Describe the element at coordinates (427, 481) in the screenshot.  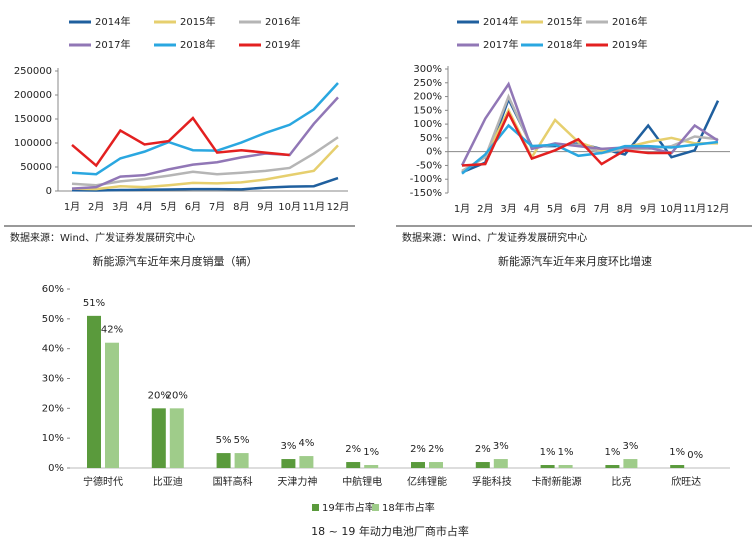
I see `x-tick-label: 亿纬锂能` at that location.